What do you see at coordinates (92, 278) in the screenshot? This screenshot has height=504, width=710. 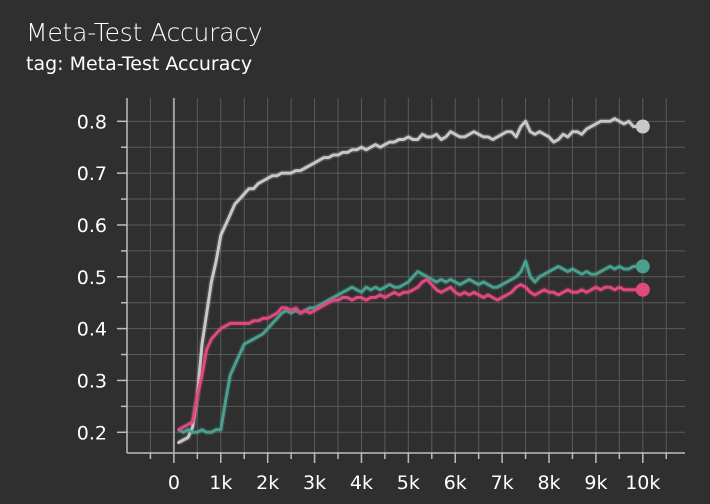 I see `y-tick-label: 0.5` at bounding box center [92, 278].